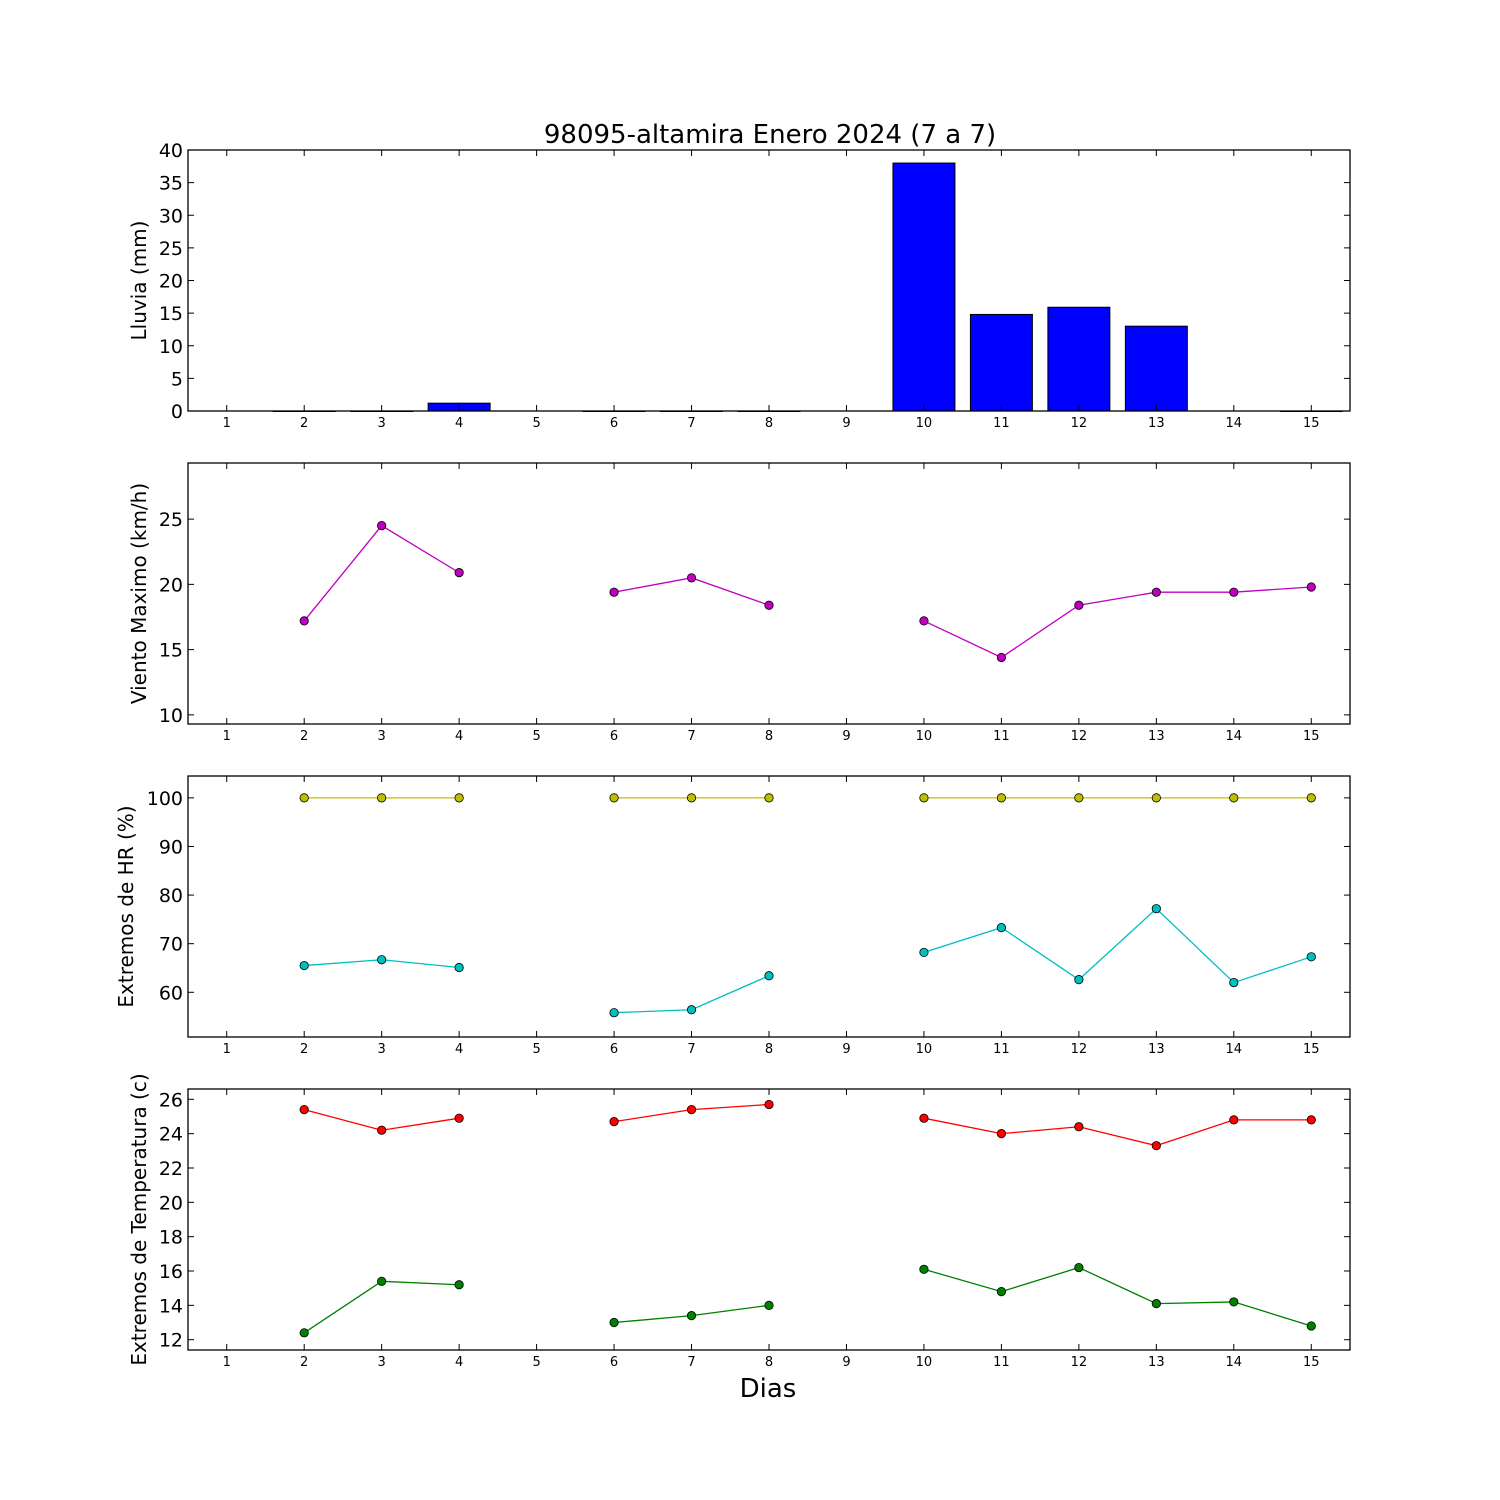  What do you see at coordinates (171, 1272) in the screenshot?
I see `y-tick-label: 16` at bounding box center [171, 1272].